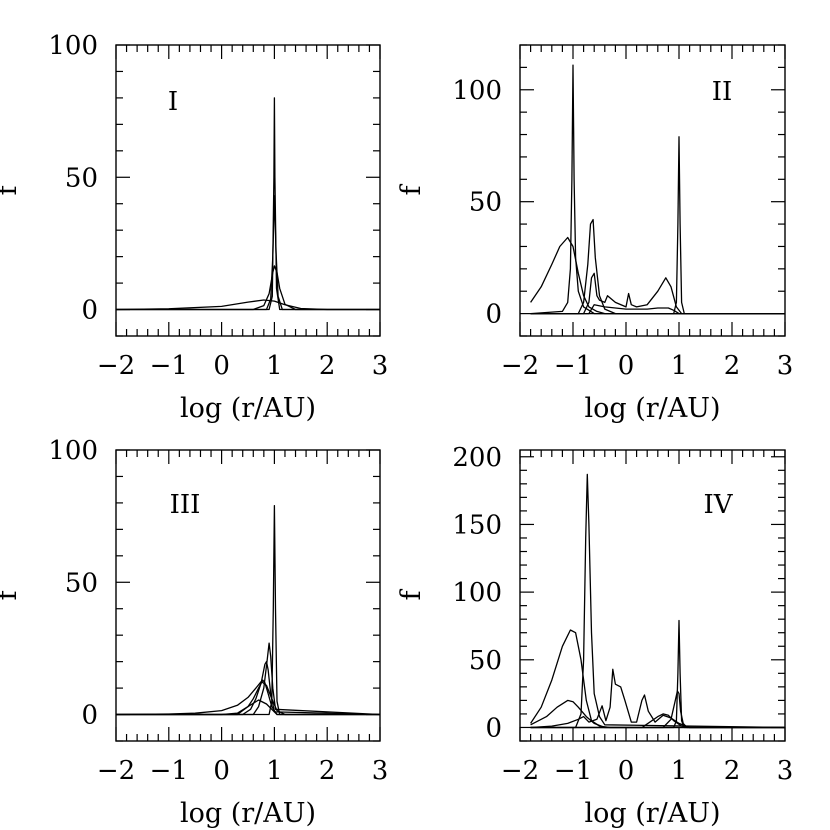  Describe the element at coordinates (477, 458) in the screenshot. I see `y-tick-label: 200` at that location.